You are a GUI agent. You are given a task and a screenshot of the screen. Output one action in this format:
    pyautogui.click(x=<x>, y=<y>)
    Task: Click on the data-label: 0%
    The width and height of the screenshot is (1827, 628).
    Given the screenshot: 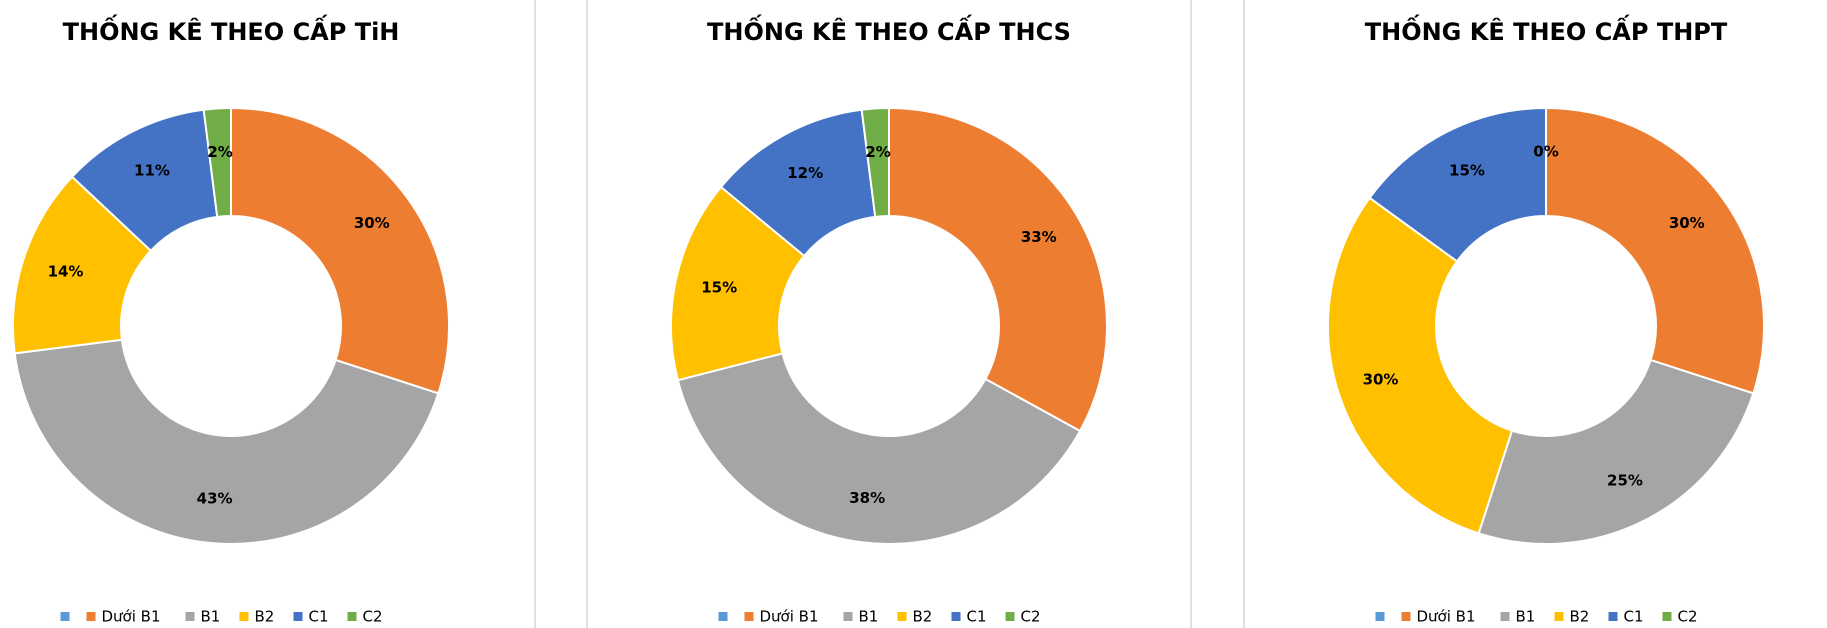 What is the action you would take?
    pyautogui.click(x=1545, y=152)
    